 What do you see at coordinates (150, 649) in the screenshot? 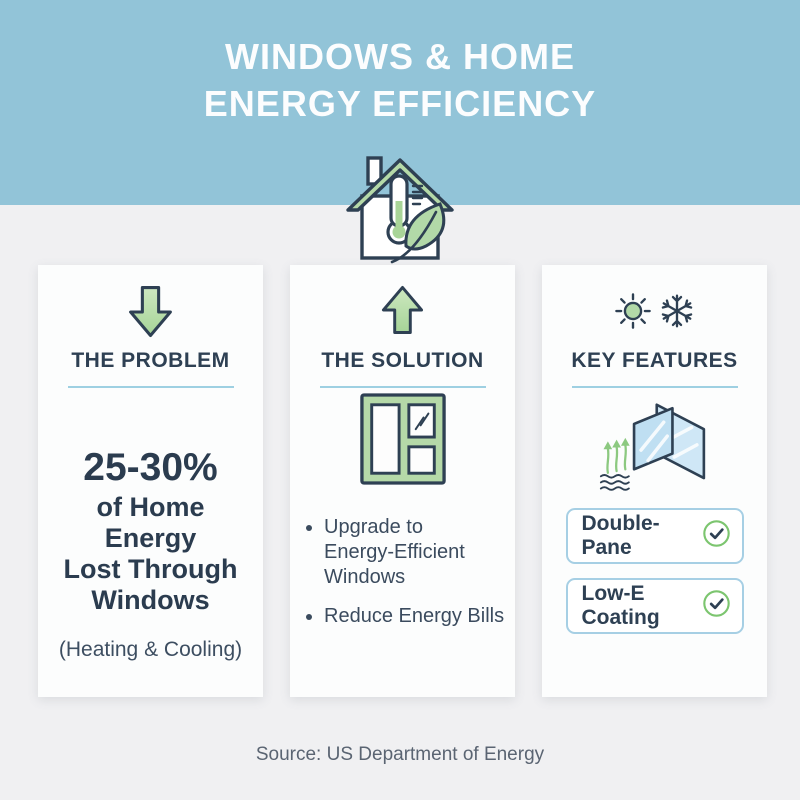
I see `stat-subtext: (Heating & Cooling)` at bounding box center [150, 649].